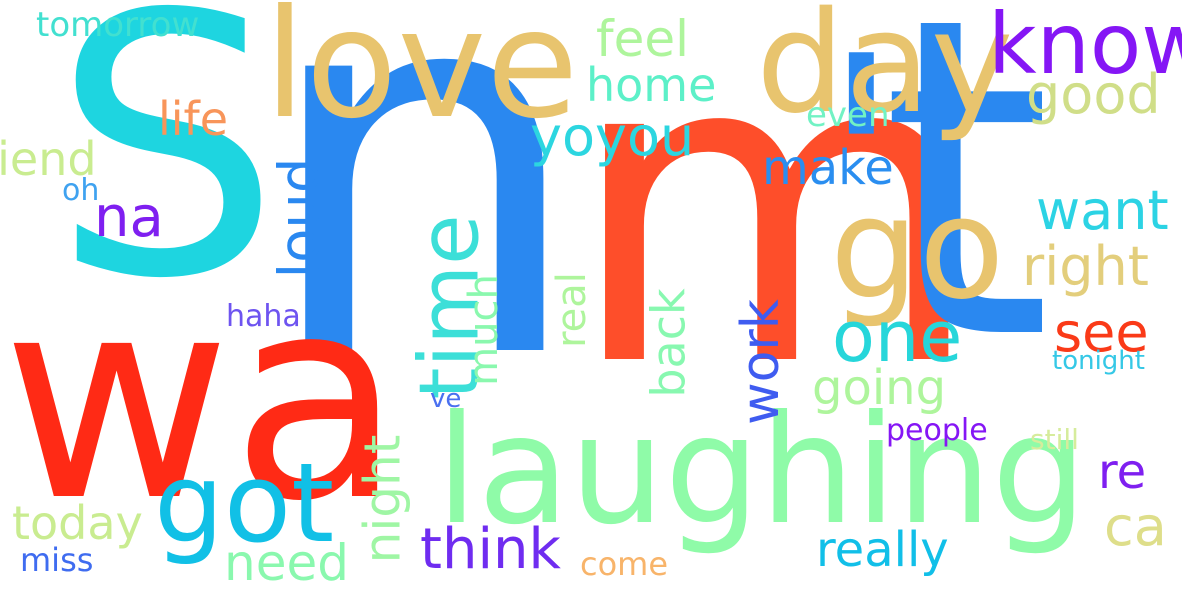  What do you see at coordinates (1098, 361) in the screenshot?
I see `word-tonight: tonight` at bounding box center [1098, 361].